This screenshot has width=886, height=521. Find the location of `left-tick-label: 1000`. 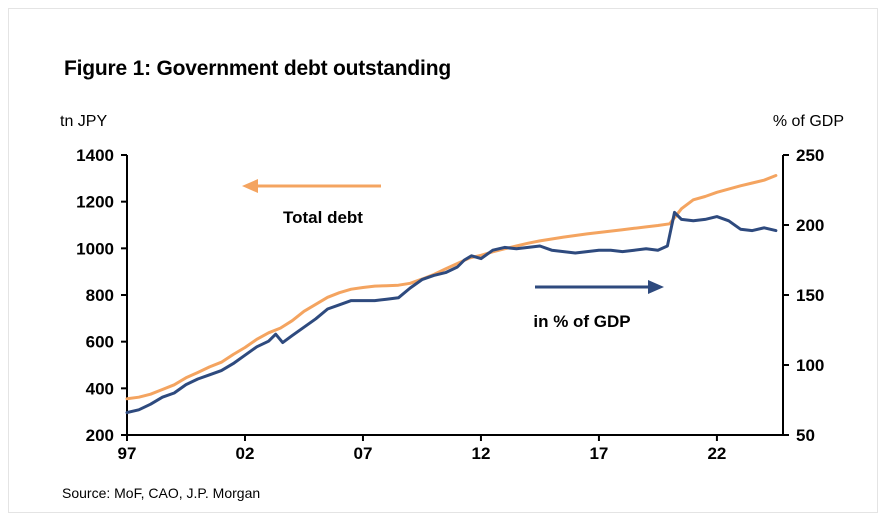

left-tick-label: 1000 is located at coordinates (95, 248).